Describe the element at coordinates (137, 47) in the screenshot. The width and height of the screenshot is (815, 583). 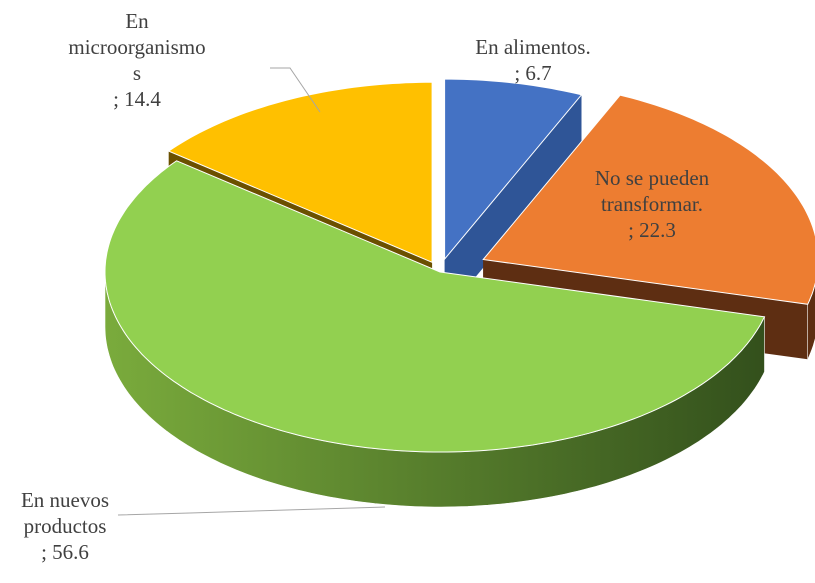
I see `label-category: En microorganismos` at that location.